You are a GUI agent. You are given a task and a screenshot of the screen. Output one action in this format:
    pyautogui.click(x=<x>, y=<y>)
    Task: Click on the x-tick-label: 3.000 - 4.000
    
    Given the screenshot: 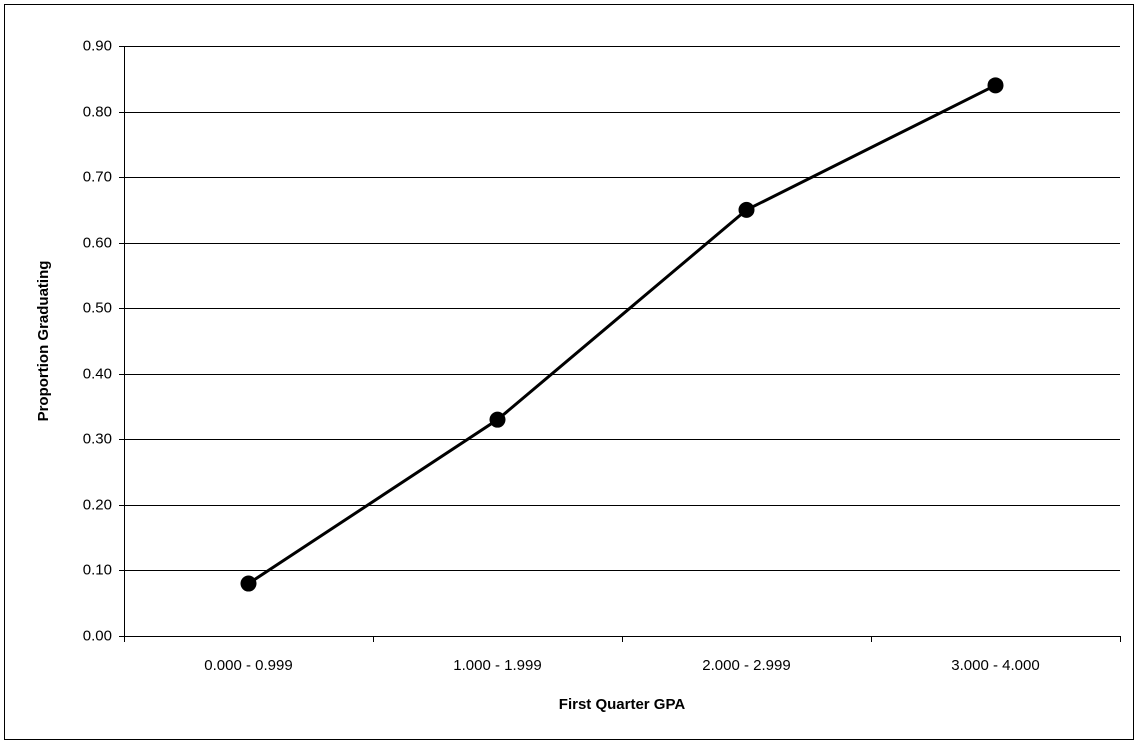 What is the action you would take?
    pyautogui.click(x=995, y=665)
    